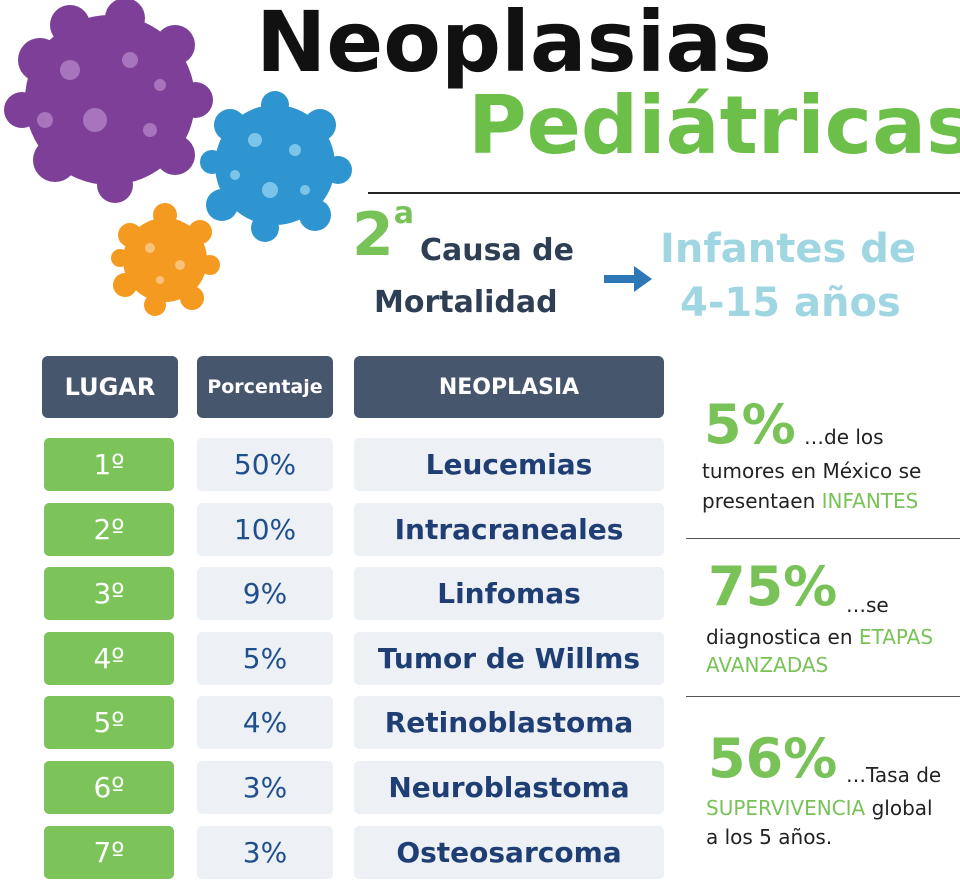 The height and width of the screenshot is (885, 960). What do you see at coordinates (276, 166) in the screenshot?
I see `blue-cell-icon` at bounding box center [276, 166].